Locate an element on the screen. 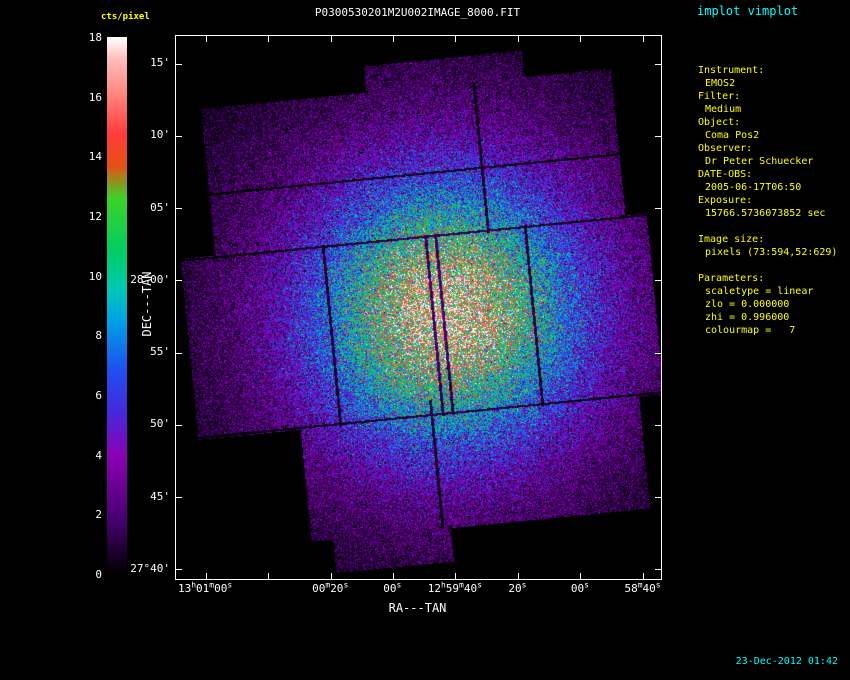 The image size is (850, 680). timestamp: 23-Dec-2012 01:42 is located at coordinates (786, 661).